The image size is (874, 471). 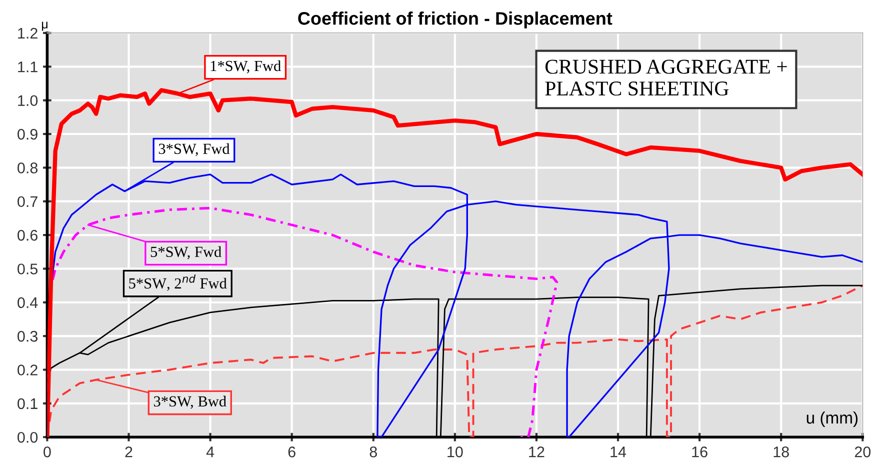 I want to click on y-tick-label: 0.3, so click(x=28, y=336).